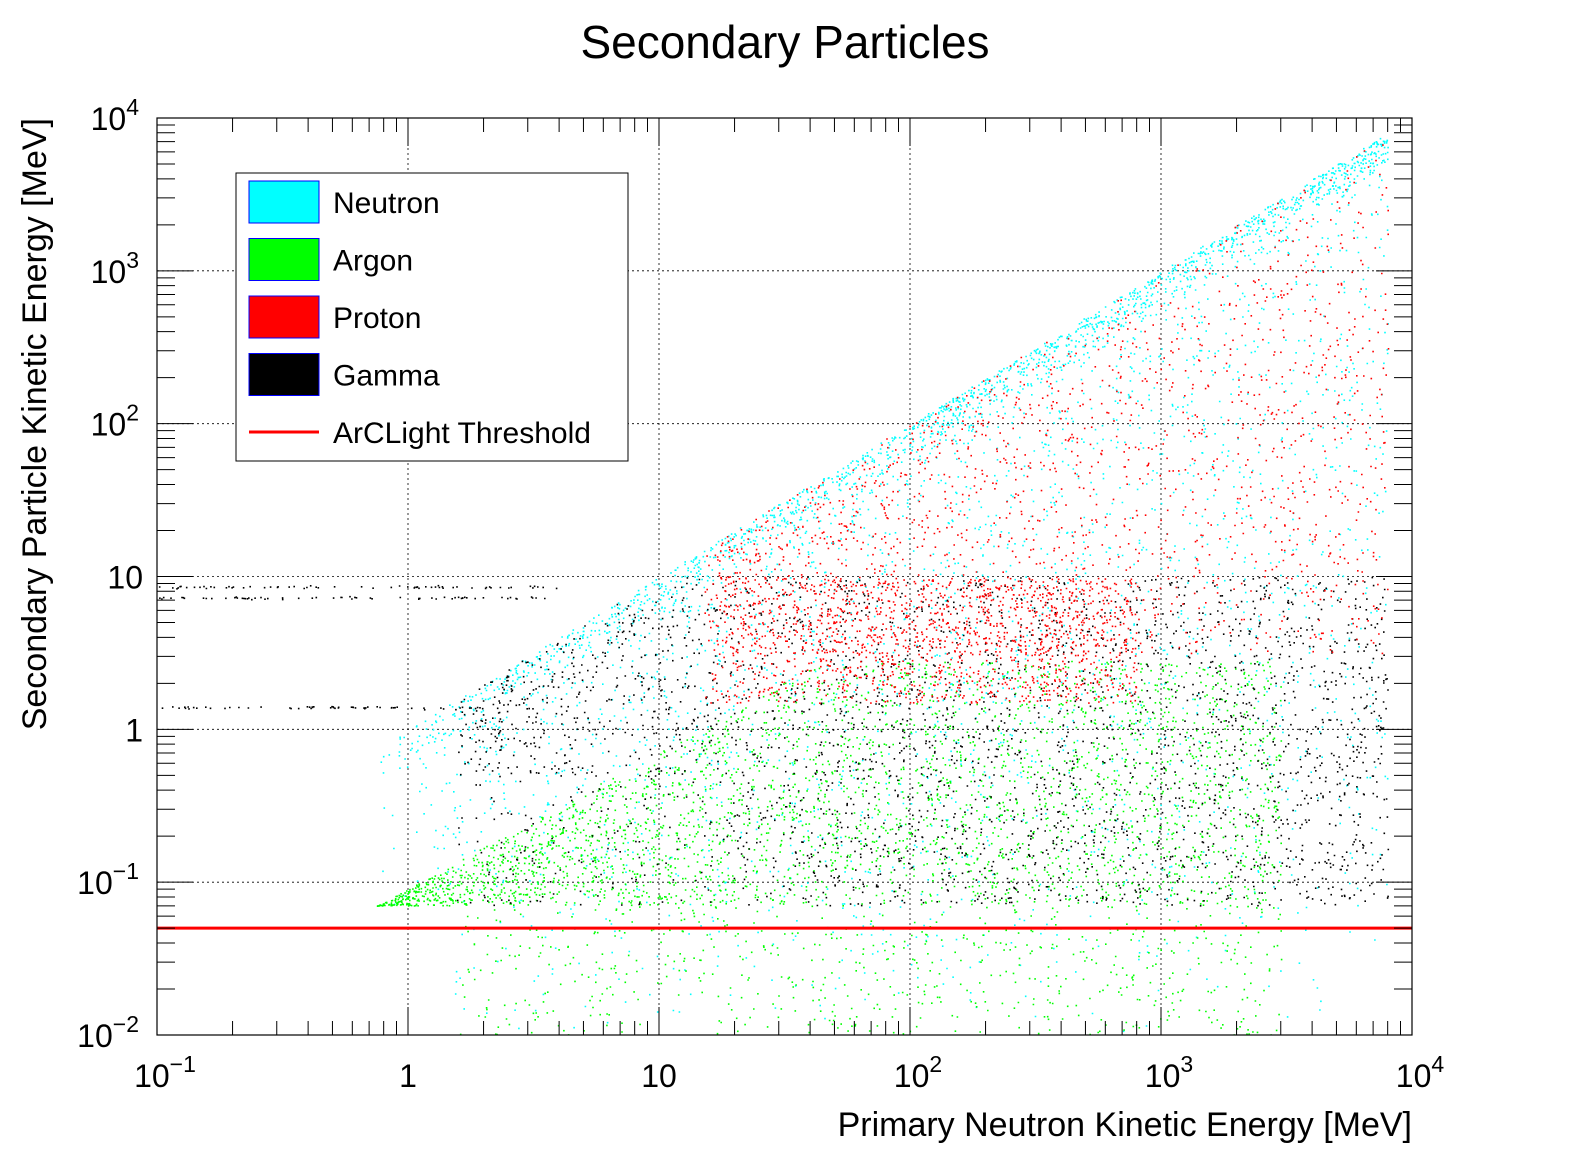 This screenshot has width=1596, height=1172. Describe the element at coordinates (108, 1032) in the screenshot. I see `y-tick-label: 10⁻²` at that location.